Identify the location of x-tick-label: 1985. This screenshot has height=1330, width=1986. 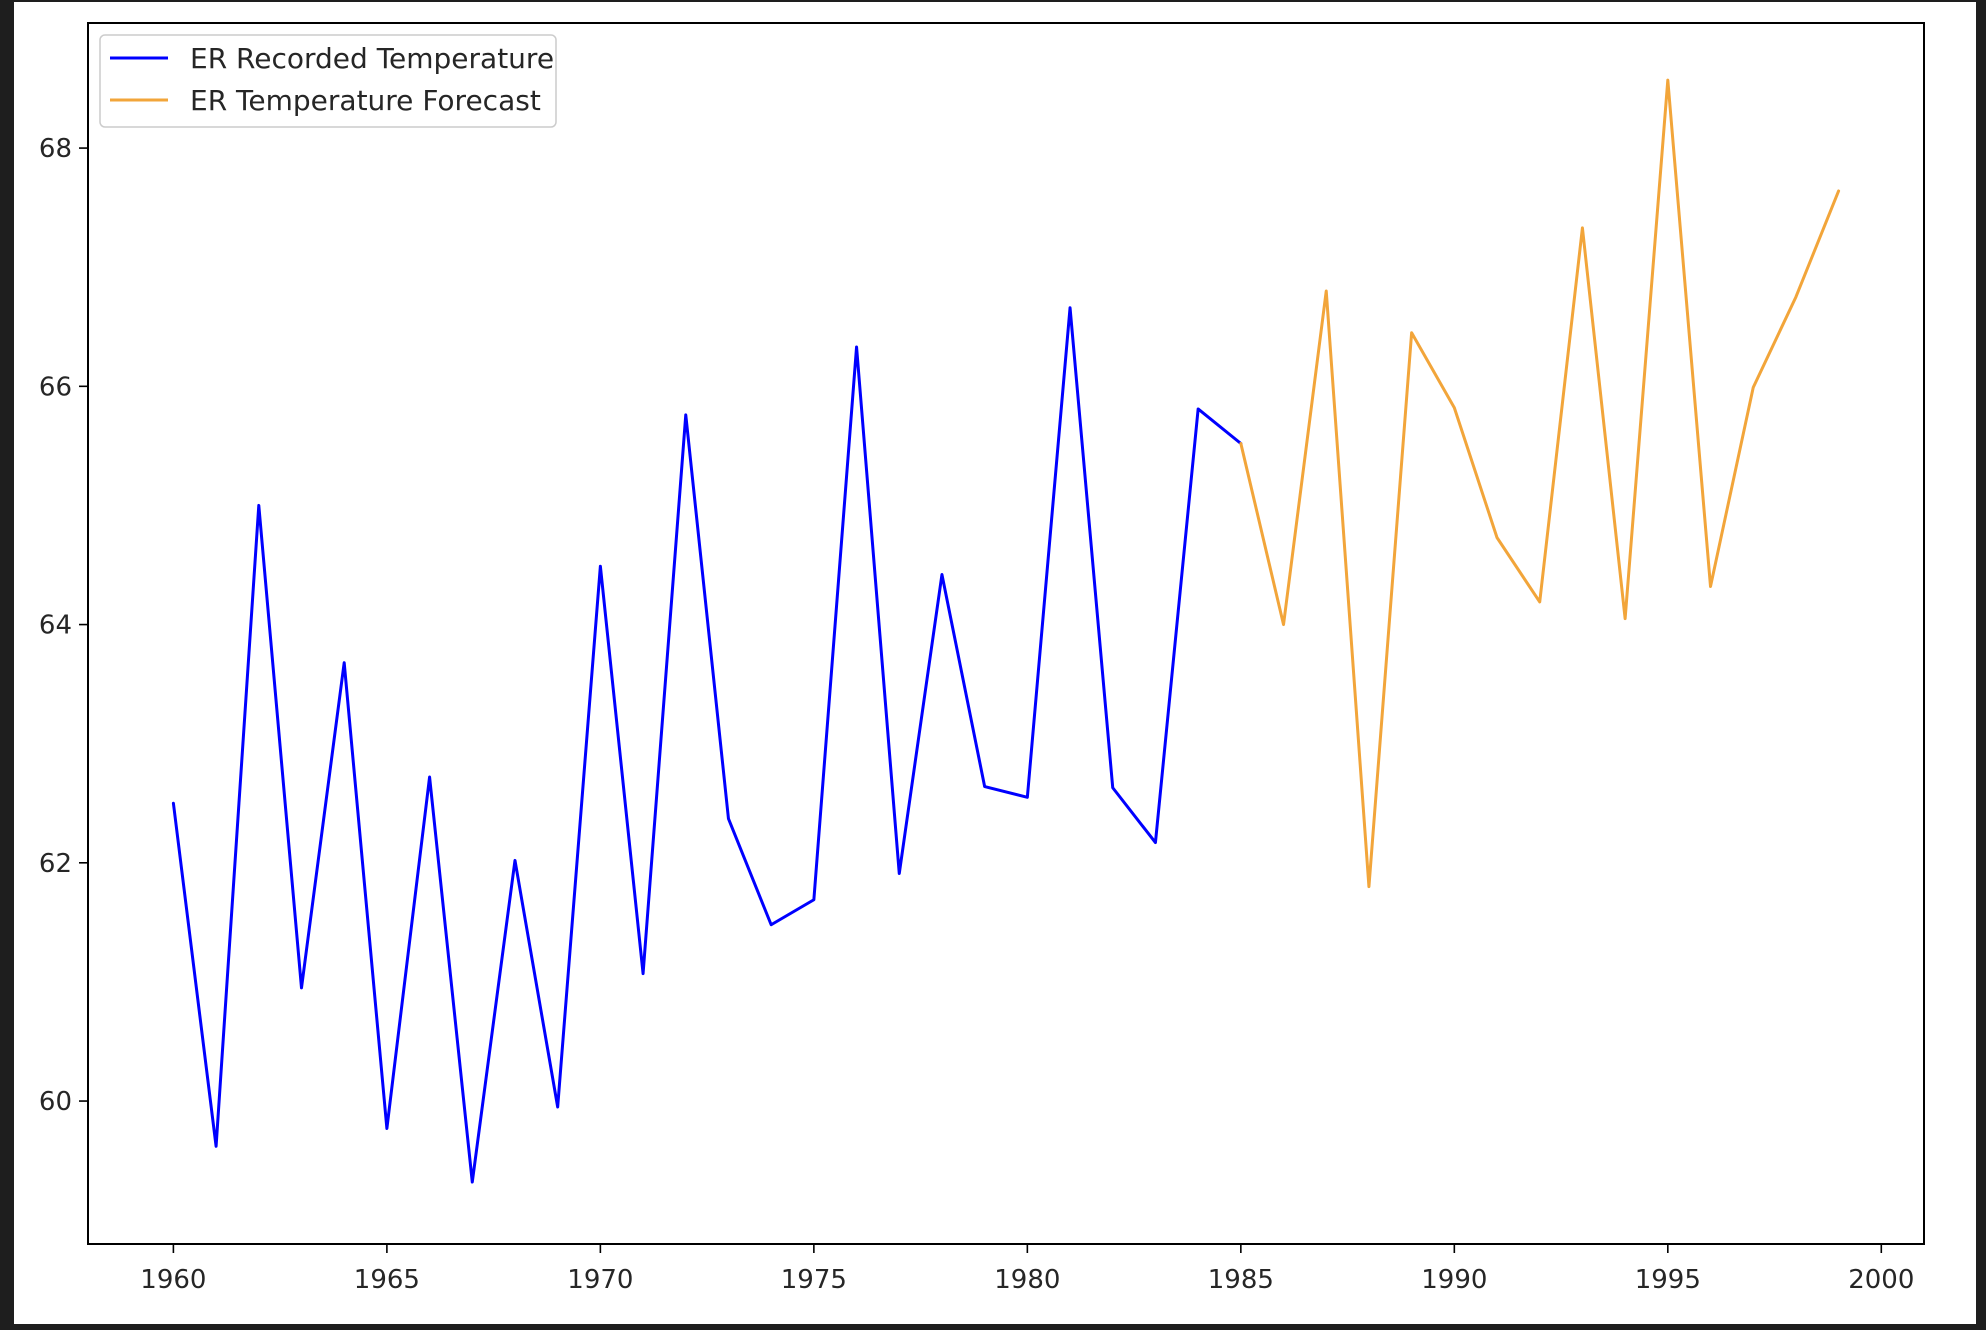
(1241, 1280).